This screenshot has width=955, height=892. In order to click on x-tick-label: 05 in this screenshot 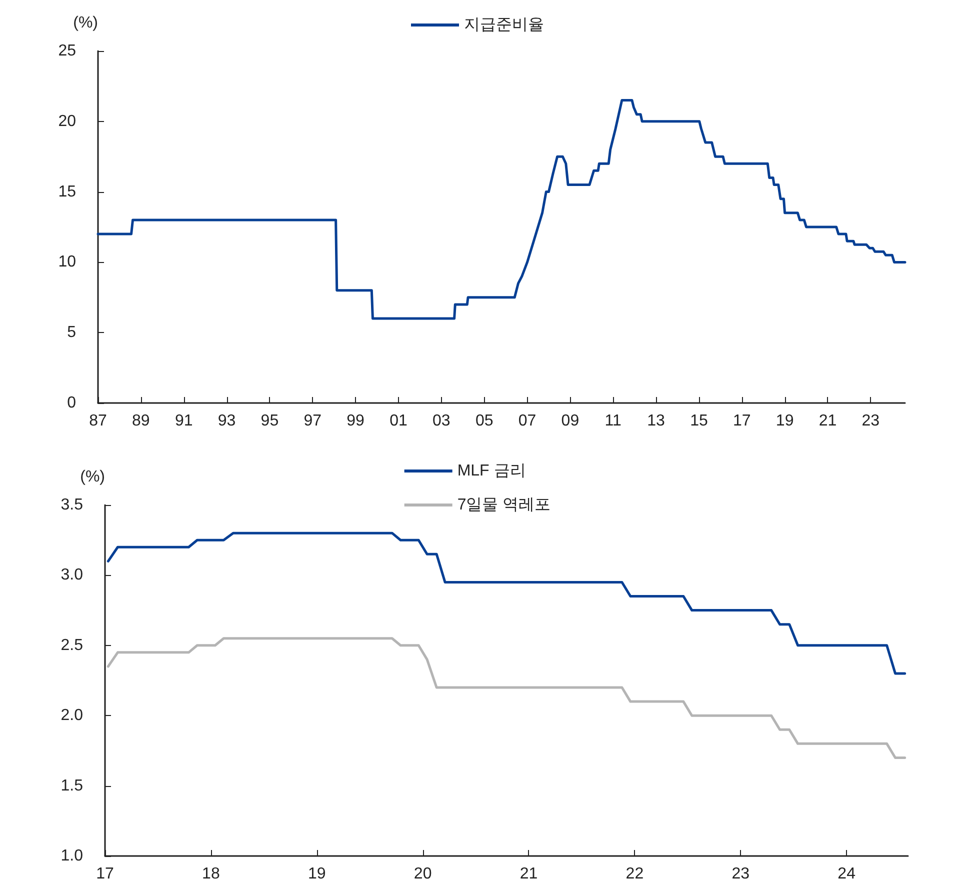, I will do `click(484, 421)`.